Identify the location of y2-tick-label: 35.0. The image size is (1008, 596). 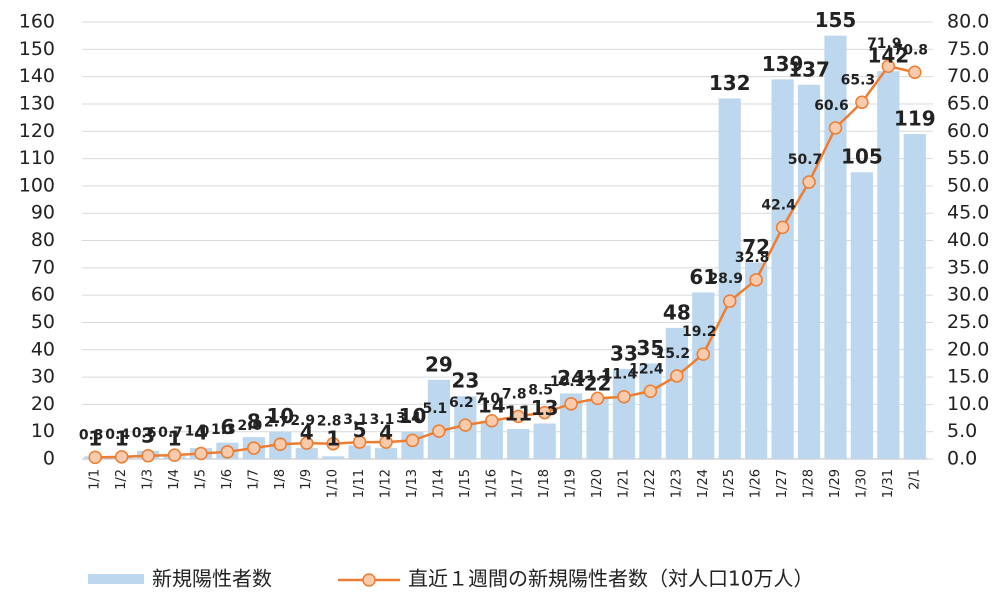
(968, 267).